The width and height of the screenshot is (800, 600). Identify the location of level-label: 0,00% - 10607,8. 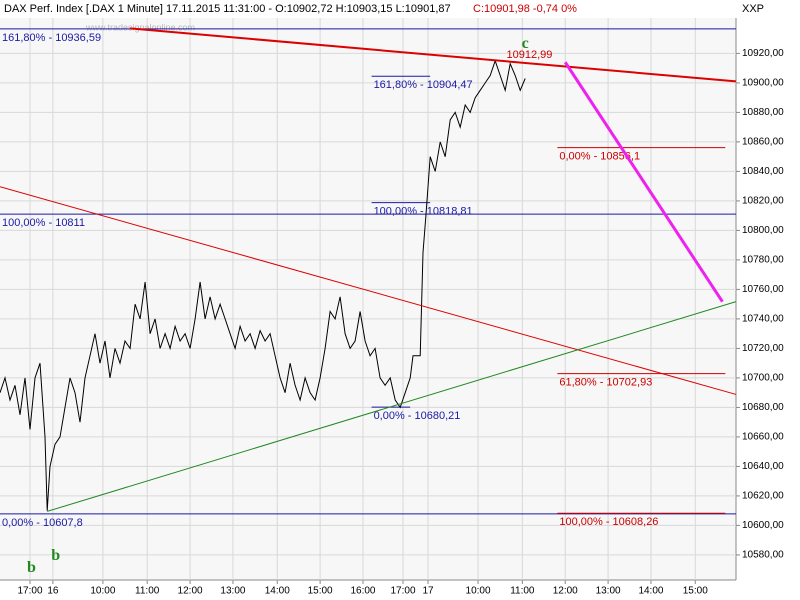
(42, 523).